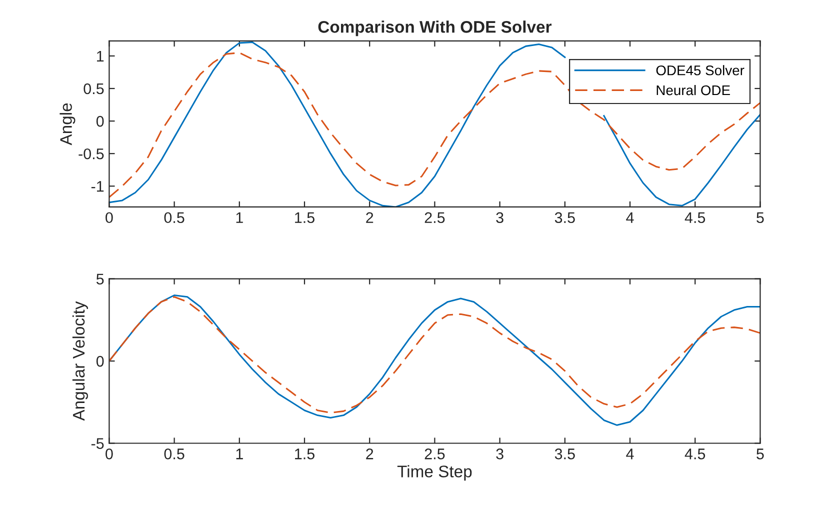 The image size is (840, 506). What do you see at coordinates (94, 88) in the screenshot?
I see `y-tick-label: 0.5` at bounding box center [94, 88].